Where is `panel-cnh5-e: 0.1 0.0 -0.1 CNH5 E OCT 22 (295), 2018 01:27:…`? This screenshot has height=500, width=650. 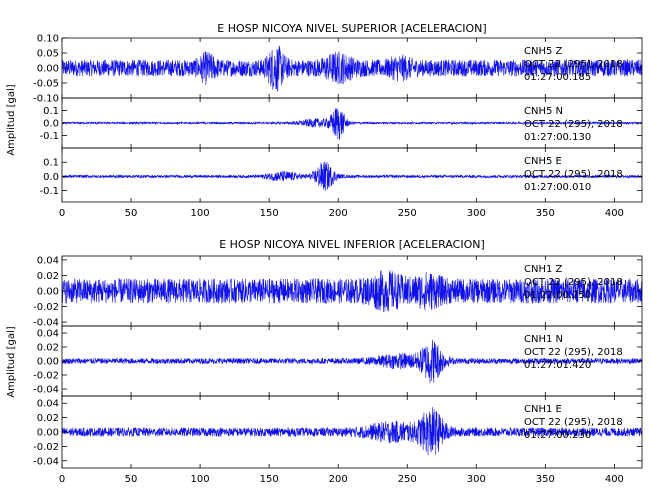 panel-cnh5-e: 0.1 0.0 -0.1 CNH5 E OCT 22 (295), 2018 01:27:… is located at coordinates (341, 175).